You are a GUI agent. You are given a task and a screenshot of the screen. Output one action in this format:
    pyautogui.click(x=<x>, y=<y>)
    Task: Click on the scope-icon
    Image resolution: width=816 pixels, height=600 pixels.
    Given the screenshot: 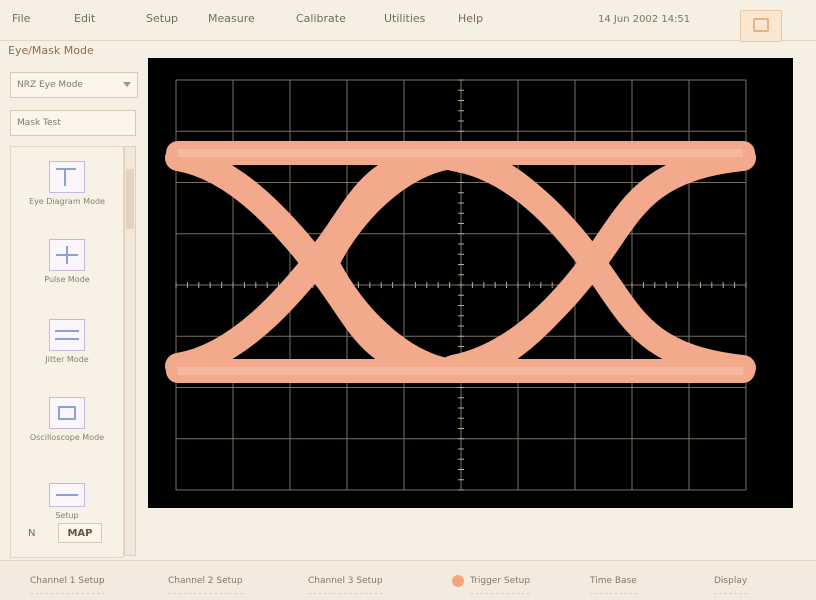 What is the action you would take?
    pyautogui.click(x=67, y=413)
    